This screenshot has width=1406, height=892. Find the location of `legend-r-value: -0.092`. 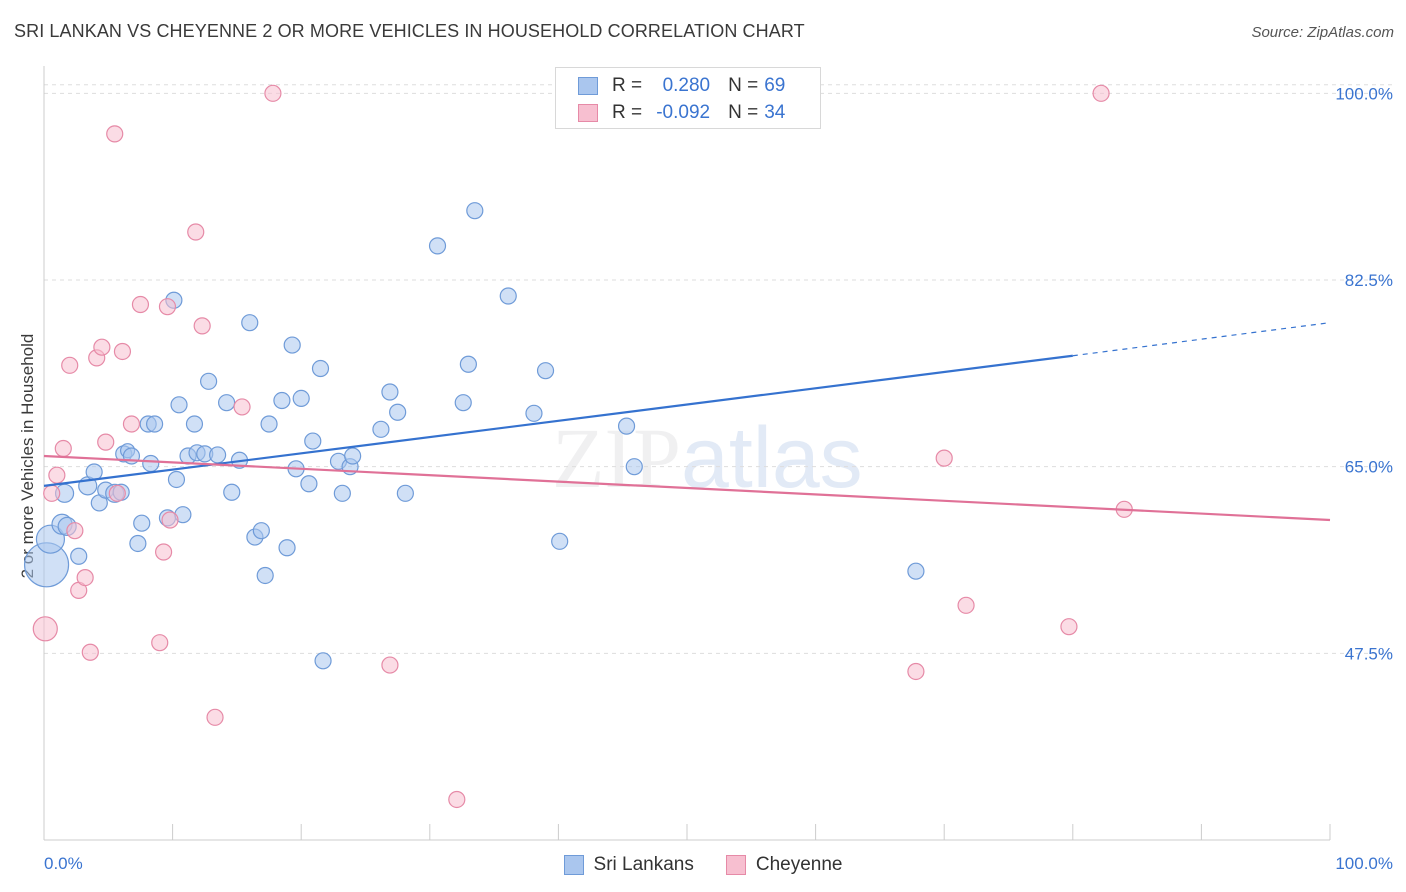

legend-r-value: -0.092 is located at coordinates (683, 112).